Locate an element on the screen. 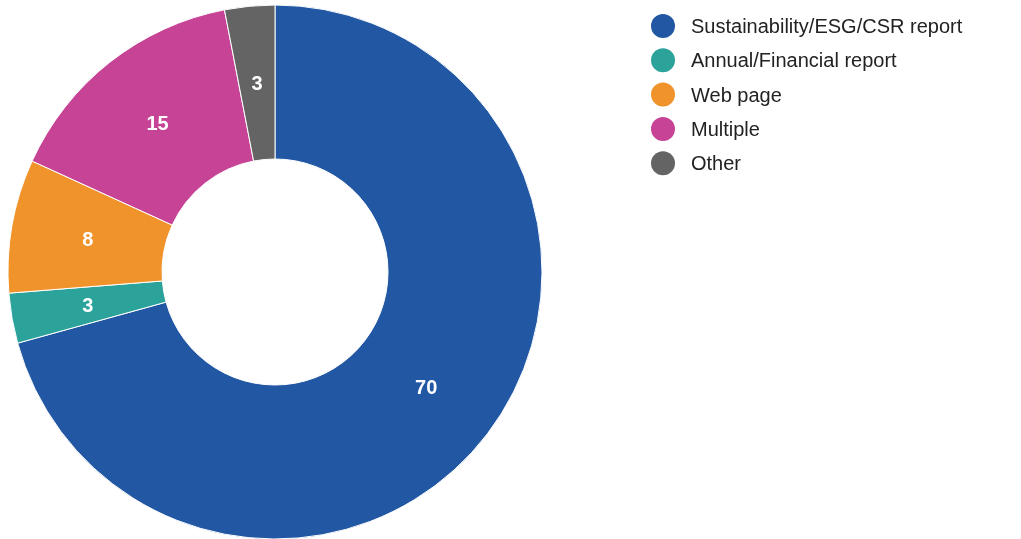 The image size is (1021, 539). legend-label: Web page is located at coordinates (736, 94).